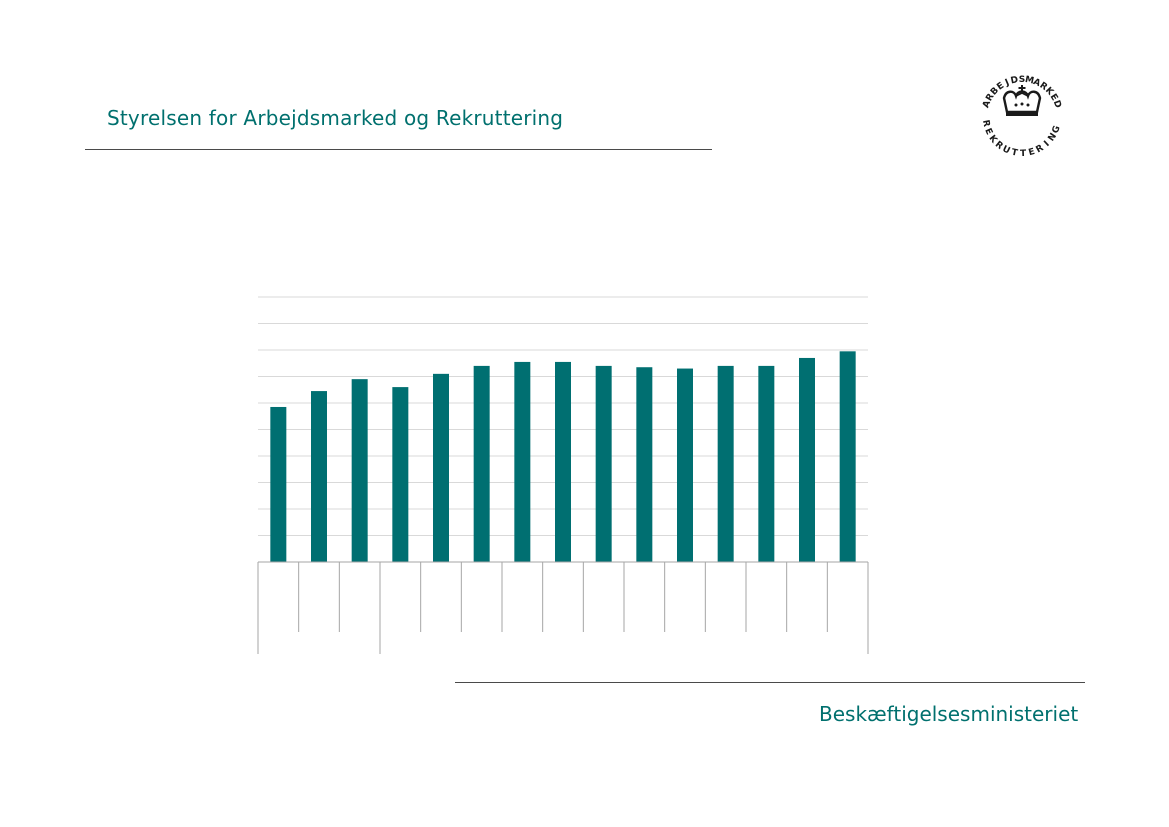 The height and width of the screenshot is (827, 1169). Describe the element at coordinates (949, 714) in the screenshot. I see `footer-ministry-name: Beskæftigelsesministeriet` at that location.